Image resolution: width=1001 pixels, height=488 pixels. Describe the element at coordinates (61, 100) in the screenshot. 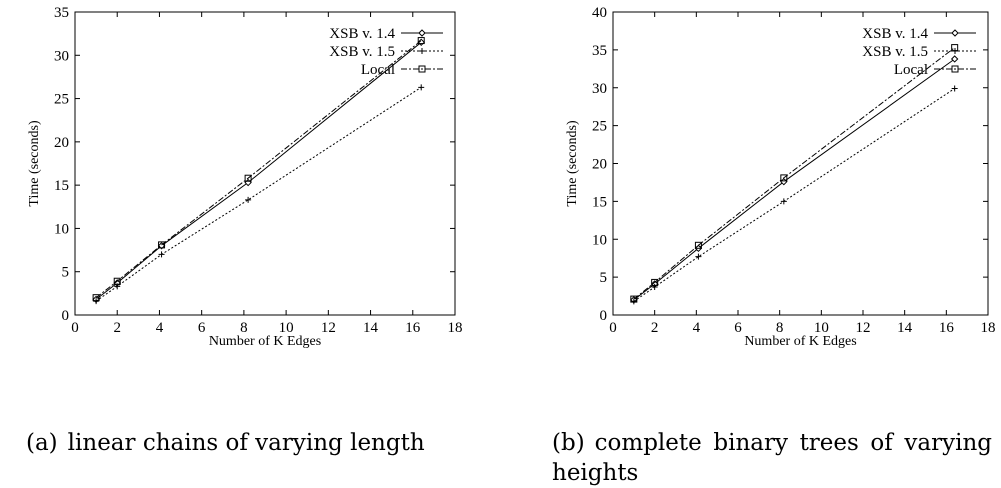

I see `c0-ytick-label-5: 25` at that location.